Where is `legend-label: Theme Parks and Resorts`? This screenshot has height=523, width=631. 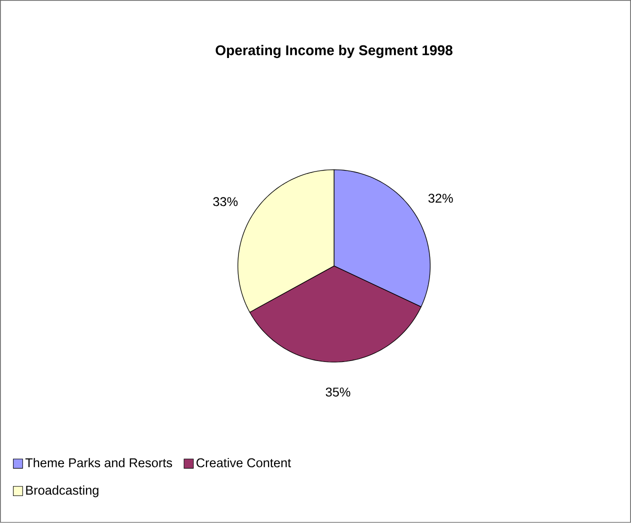
legend-label: Theme Parks and Resorts is located at coordinates (98, 463).